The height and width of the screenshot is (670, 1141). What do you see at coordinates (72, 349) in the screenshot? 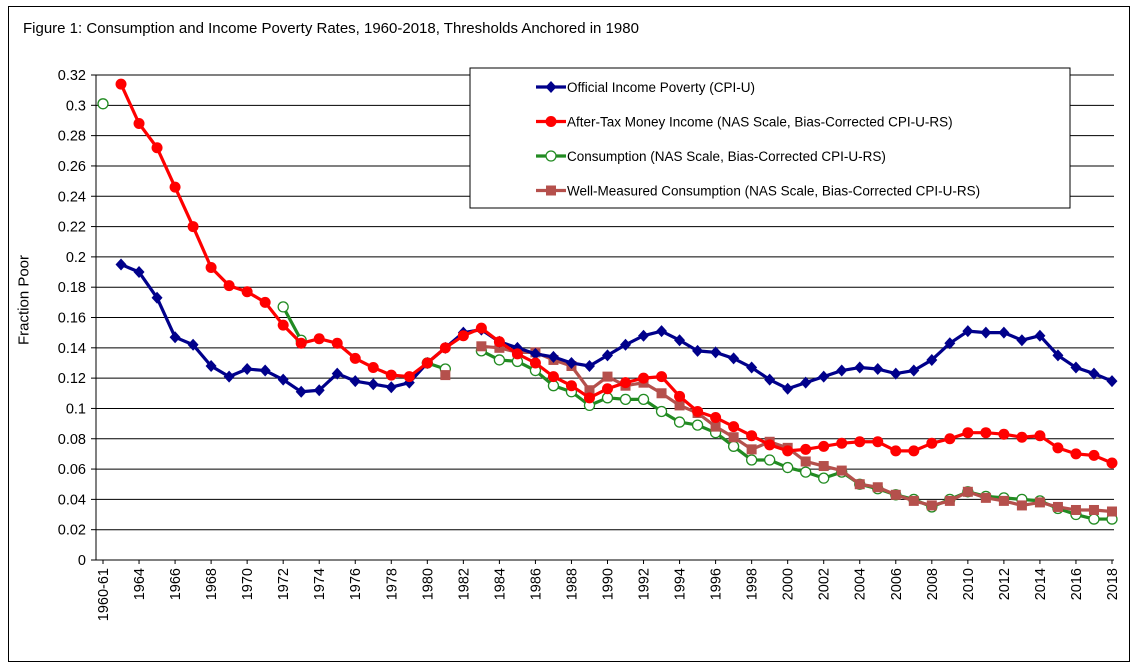
I see `y-tick-label: 0.14` at bounding box center [72, 349].